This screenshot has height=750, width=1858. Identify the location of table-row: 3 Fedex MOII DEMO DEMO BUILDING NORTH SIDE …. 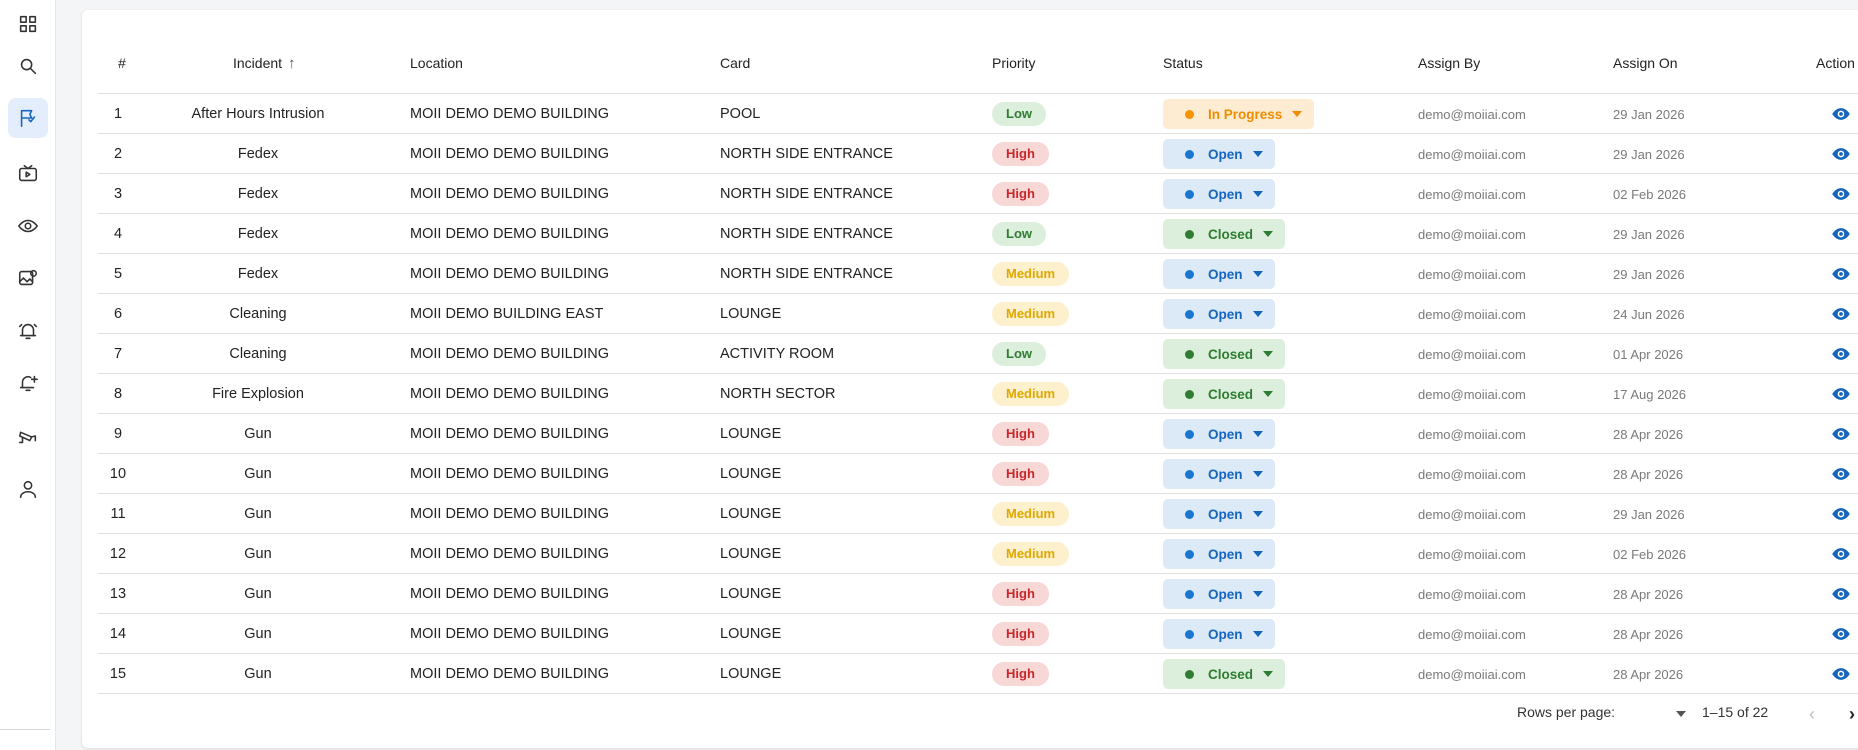
(978, 194).